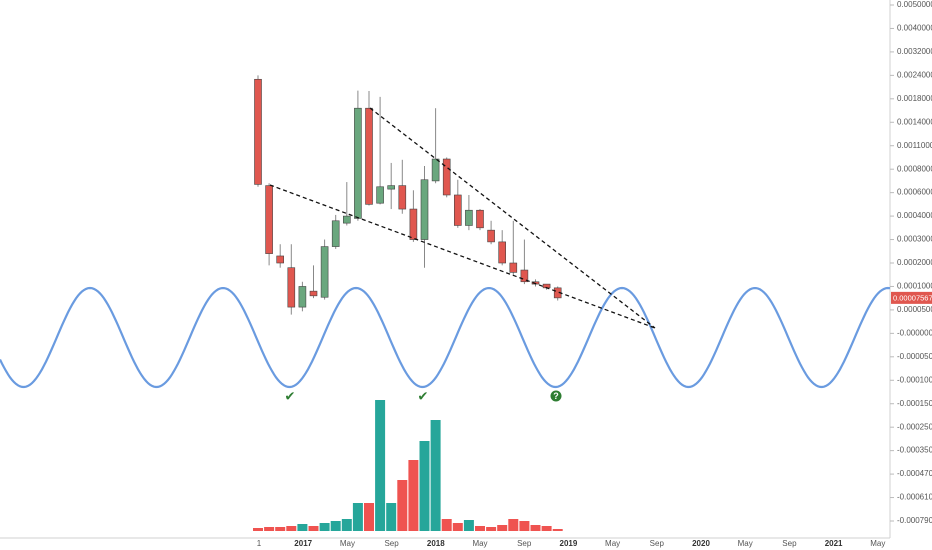 Image resolution: width=932 pixels, height=550 pixels. Describe the element at coordinates (914, 262) in the screenshot. I see `y-tick-label: 0.00020000` at that location.